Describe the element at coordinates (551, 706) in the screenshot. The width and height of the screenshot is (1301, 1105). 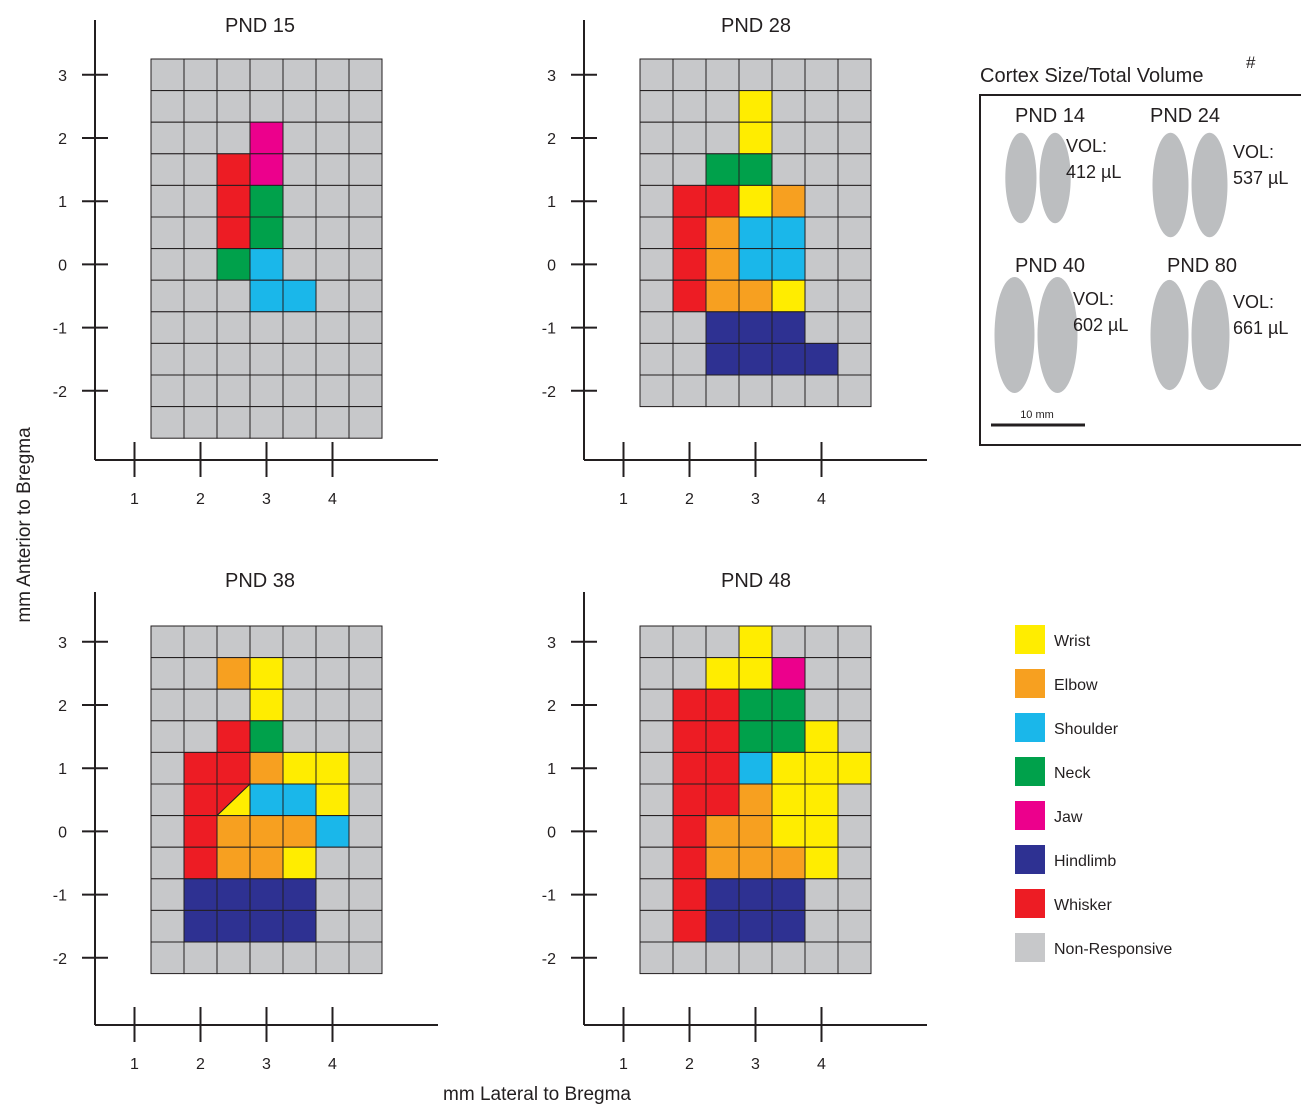
I see `y-tick-label: 2` at that location.